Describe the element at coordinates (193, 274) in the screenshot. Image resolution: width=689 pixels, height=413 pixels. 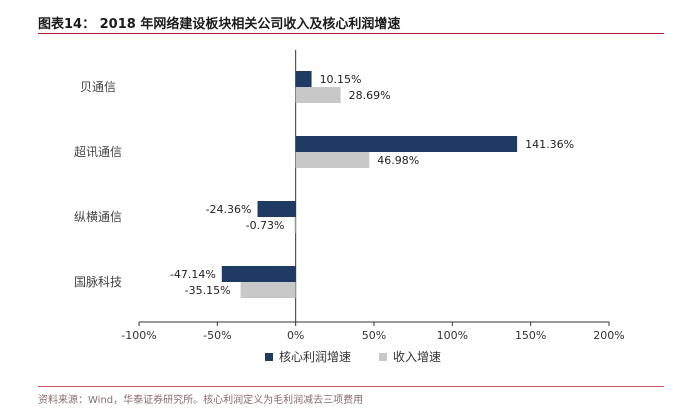
I see `data-label: -47.14%` at that location.